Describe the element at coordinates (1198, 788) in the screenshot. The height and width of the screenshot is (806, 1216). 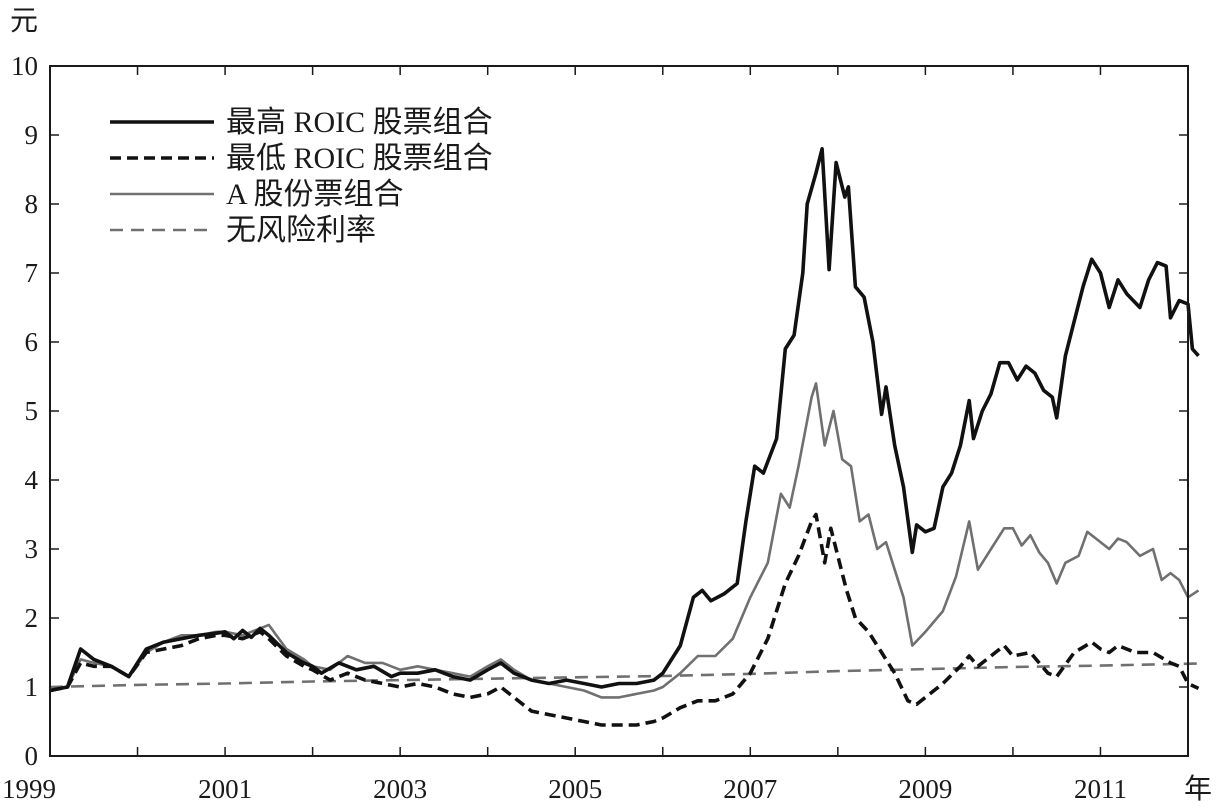
I see `x-axis-unit-label: 年` at that location.